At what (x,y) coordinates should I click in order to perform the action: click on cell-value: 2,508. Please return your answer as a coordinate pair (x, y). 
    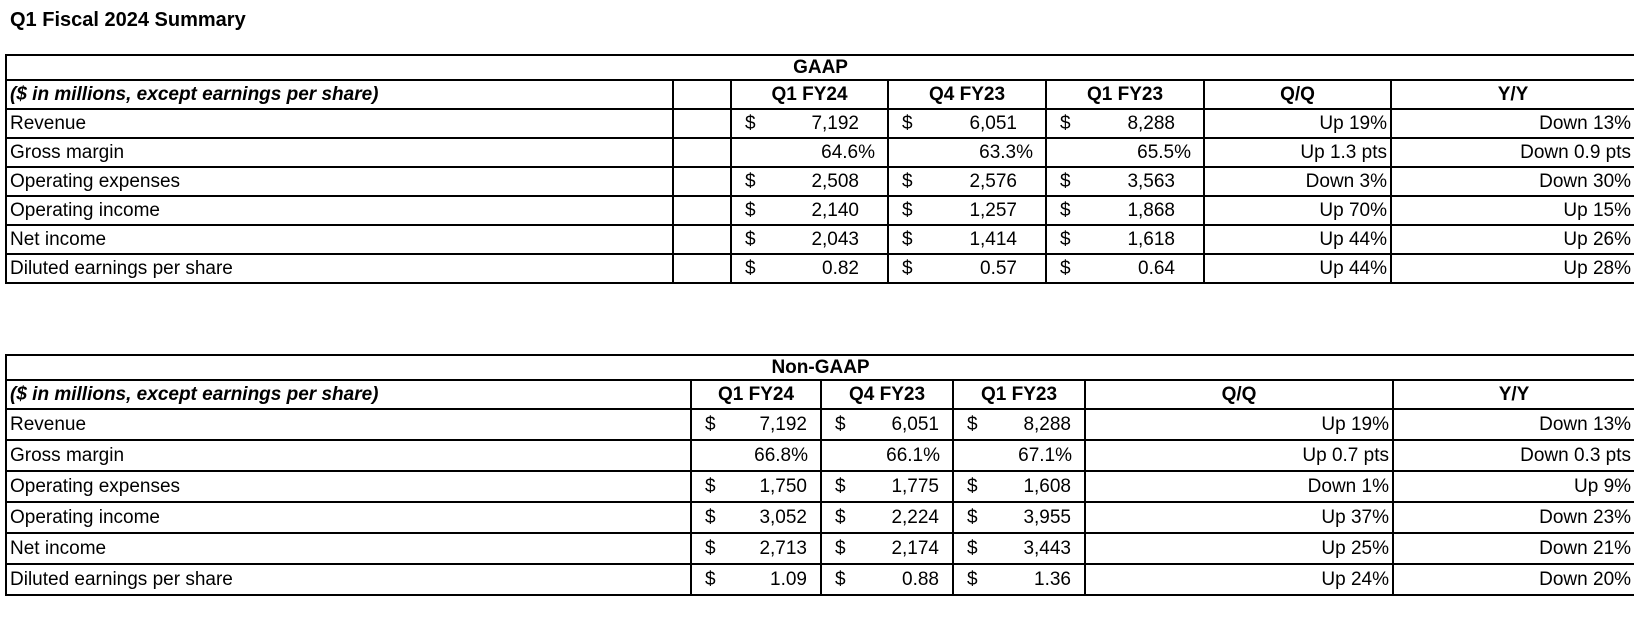
    Looking at the image, I should click on (835, 181).